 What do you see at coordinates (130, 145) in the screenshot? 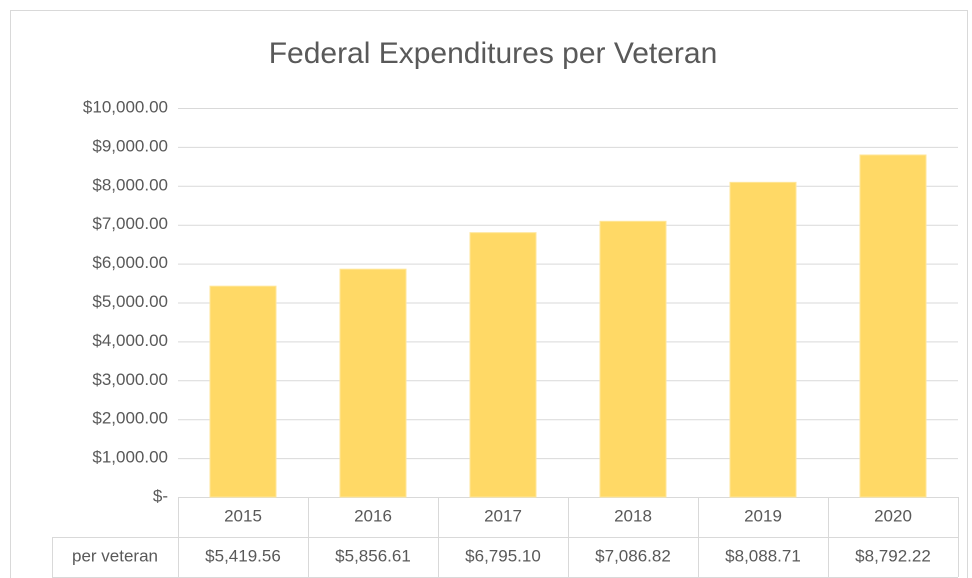
I see `y-tick-label: $9,000.00` at bounding box center [130, 145].